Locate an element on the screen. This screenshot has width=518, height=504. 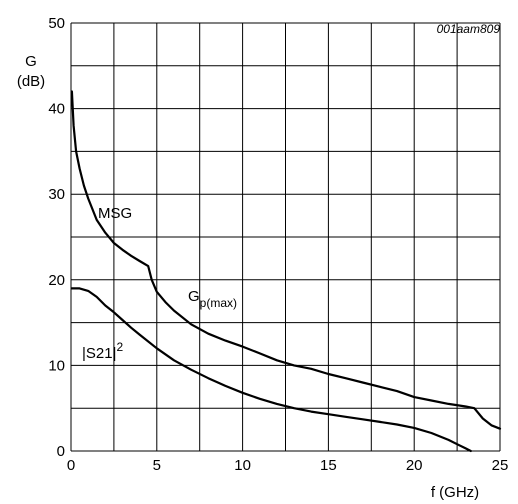
x-tick-label: 0 is located at coordinates (71, 465).